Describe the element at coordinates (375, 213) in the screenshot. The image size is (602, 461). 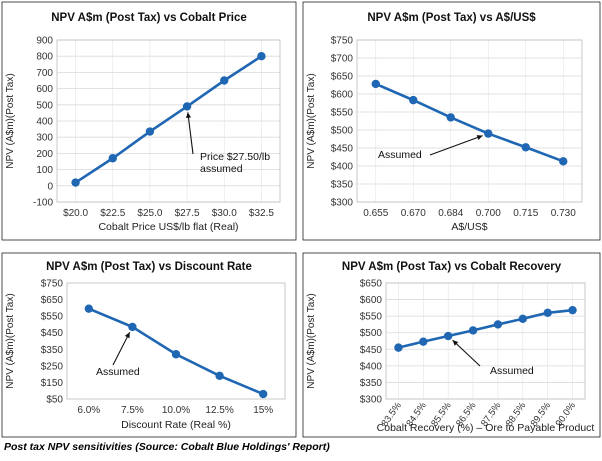
I see `x-tick-label: 0.655` at that location.